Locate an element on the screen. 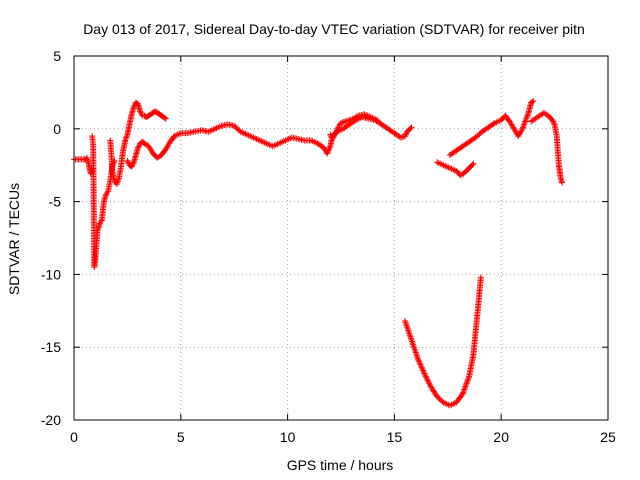 The width and height of the screenshot is (640, 480). x-tick-label: 15 is located at coordinates (395, 437).